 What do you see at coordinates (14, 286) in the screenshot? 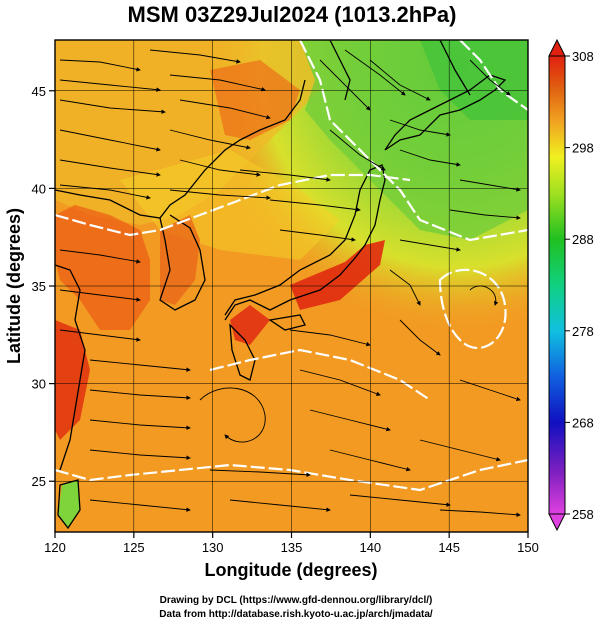
I see `y-axis-label: Latitude (degrees)` at bounding box center [14, 286].